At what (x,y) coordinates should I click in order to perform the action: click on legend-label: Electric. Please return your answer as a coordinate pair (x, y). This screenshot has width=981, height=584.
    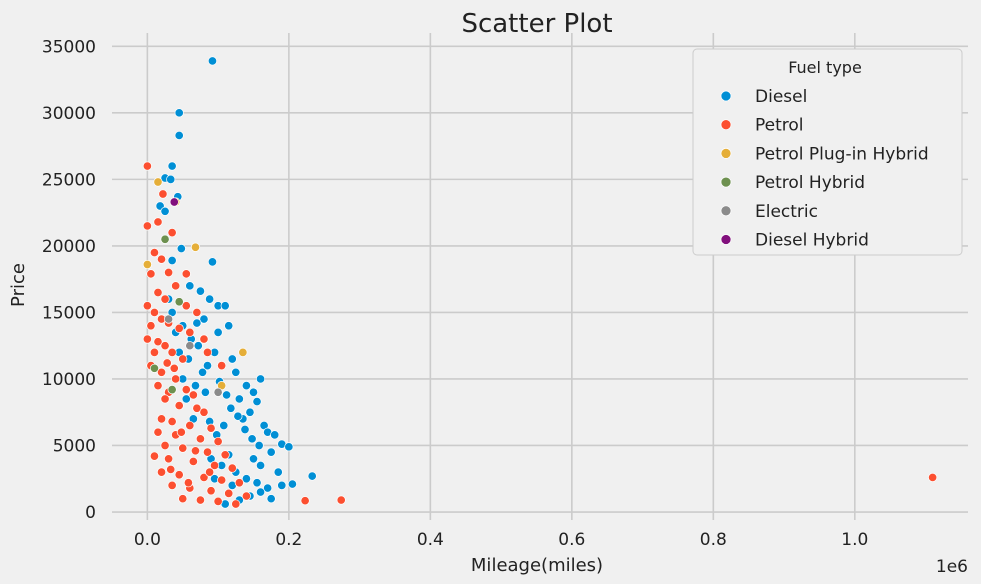
    Looking at the image, I should click on (786, 212).